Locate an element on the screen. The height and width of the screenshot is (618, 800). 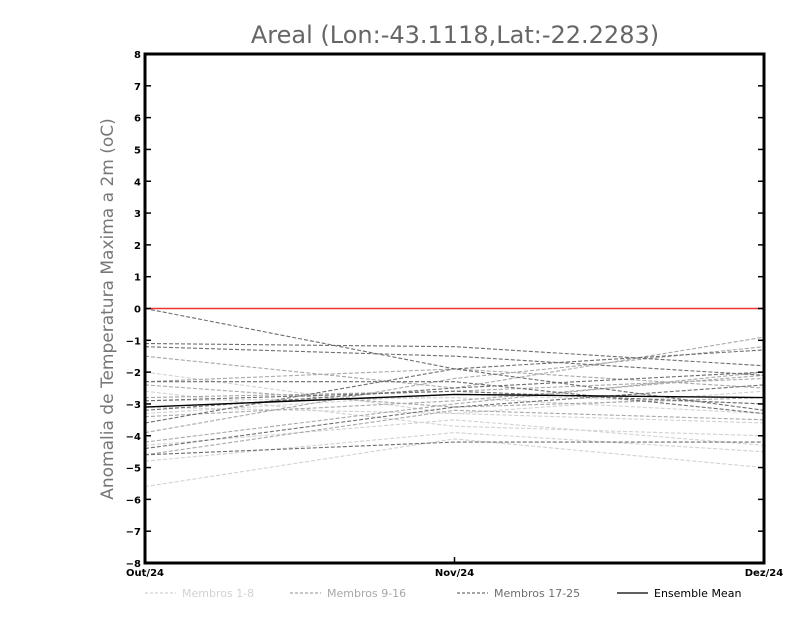
y-tick-label: 3 is located at coordinates (137, 214).